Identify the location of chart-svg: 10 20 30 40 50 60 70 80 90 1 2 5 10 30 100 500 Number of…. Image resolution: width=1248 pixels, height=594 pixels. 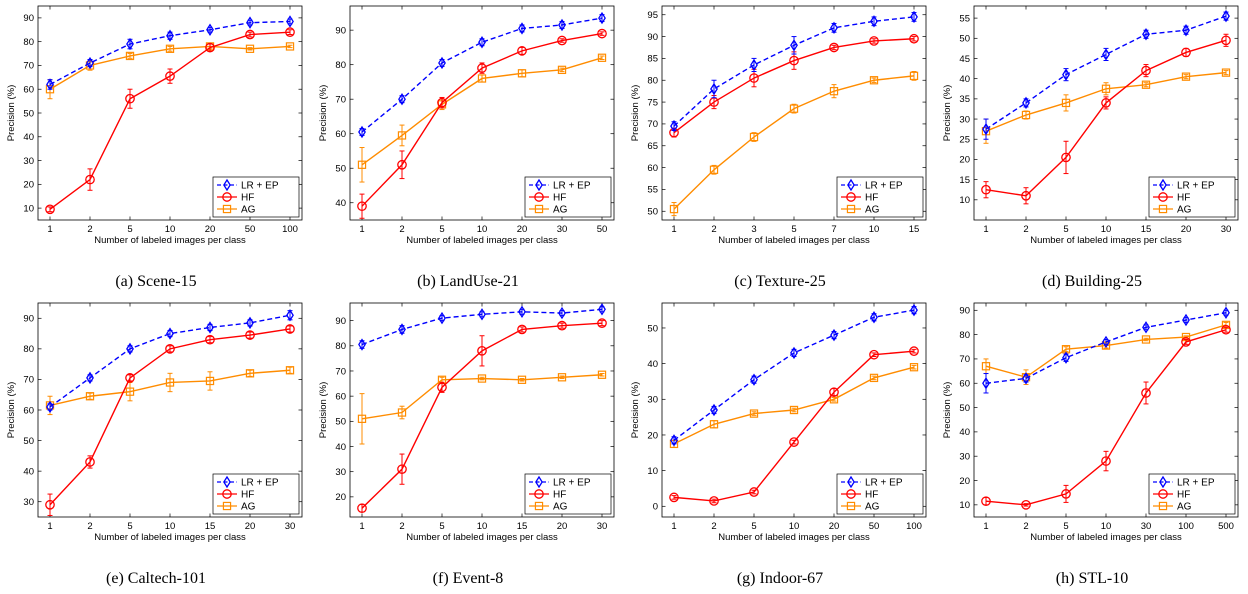
(1090, 422).